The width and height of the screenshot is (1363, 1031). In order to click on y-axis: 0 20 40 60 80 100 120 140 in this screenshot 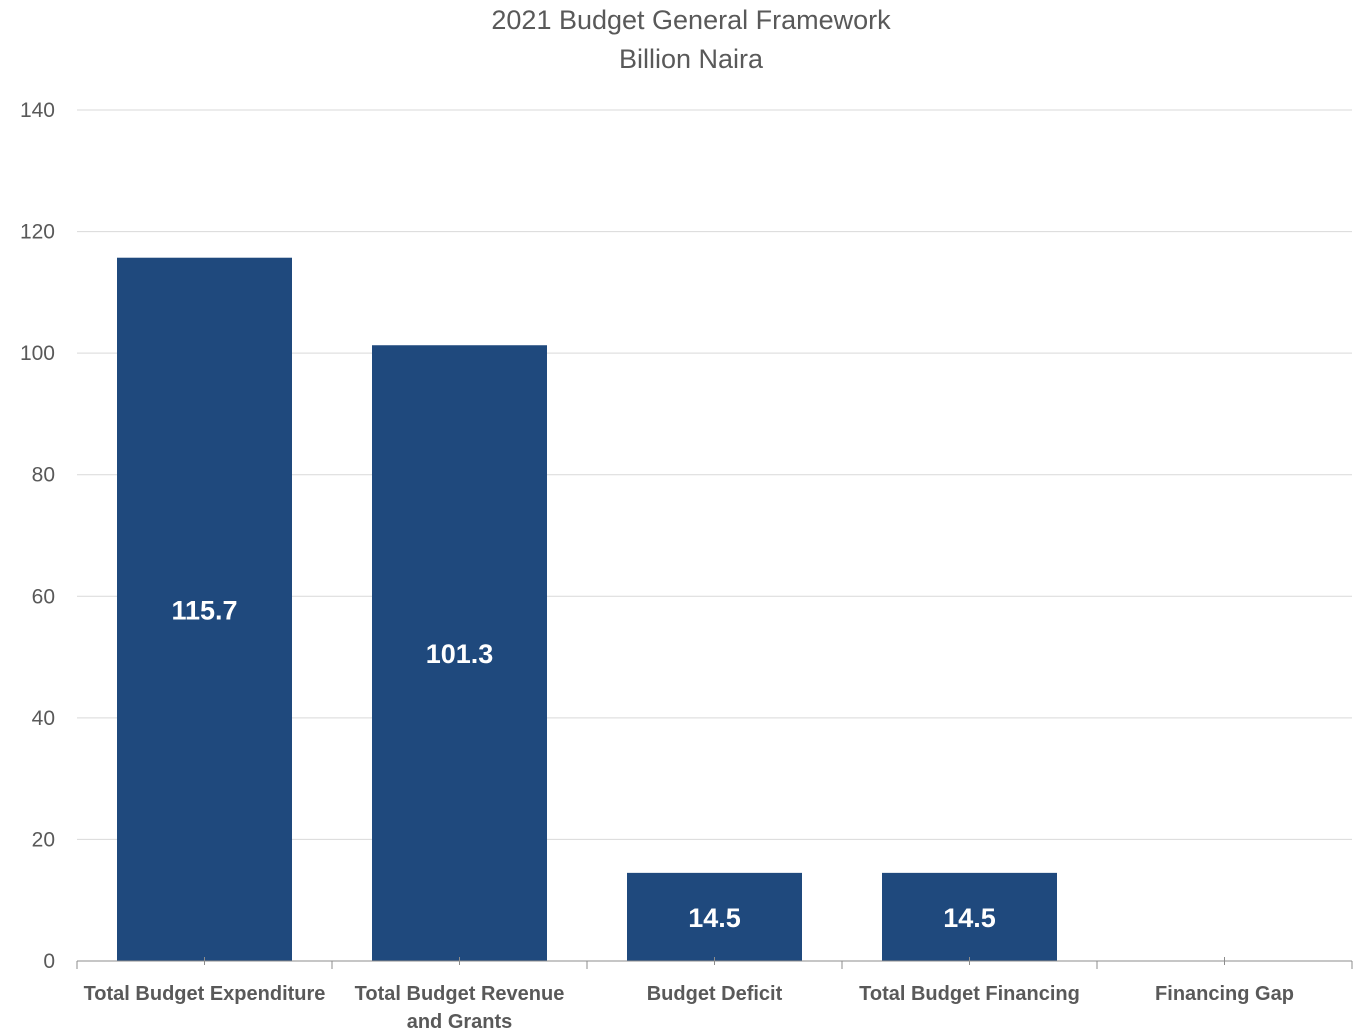, I will do `click(37, 536)`.